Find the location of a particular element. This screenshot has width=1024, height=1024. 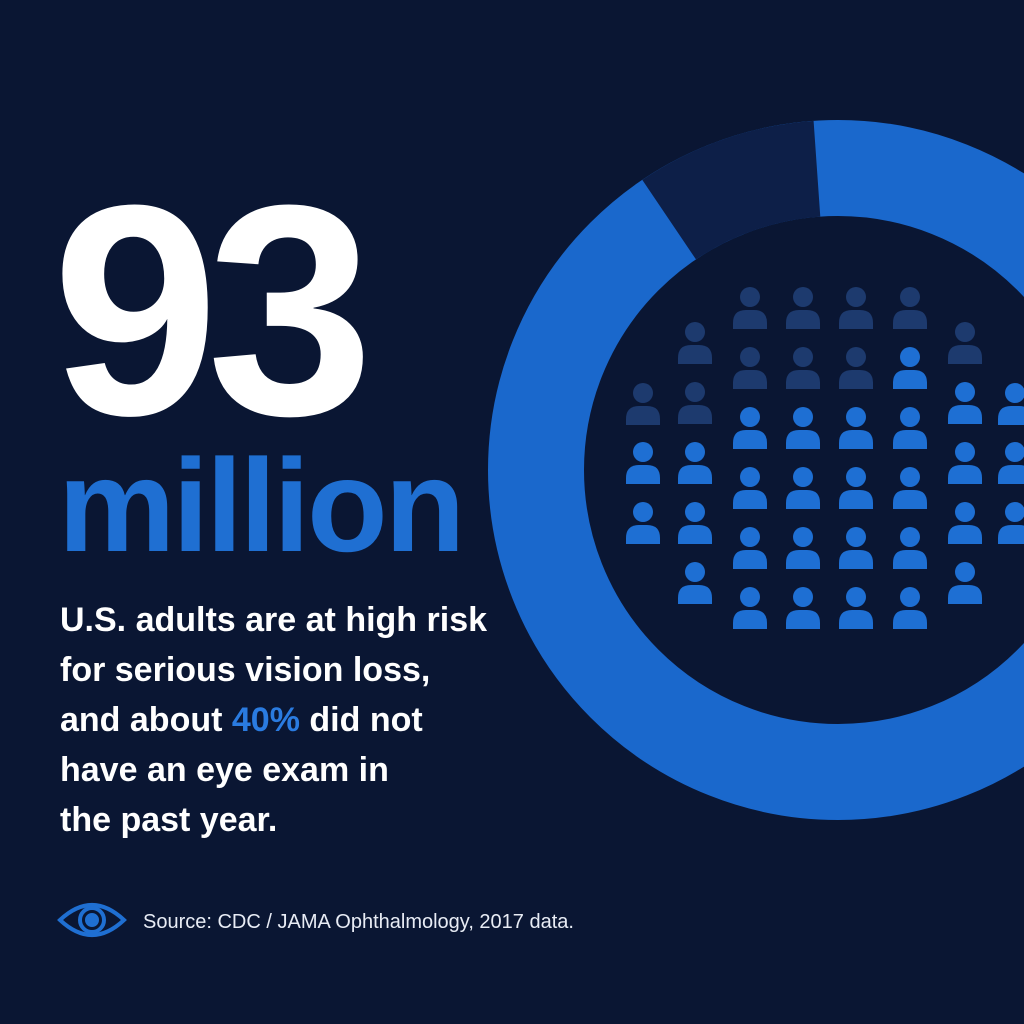

pictogram is located at coordinates (825, 458).